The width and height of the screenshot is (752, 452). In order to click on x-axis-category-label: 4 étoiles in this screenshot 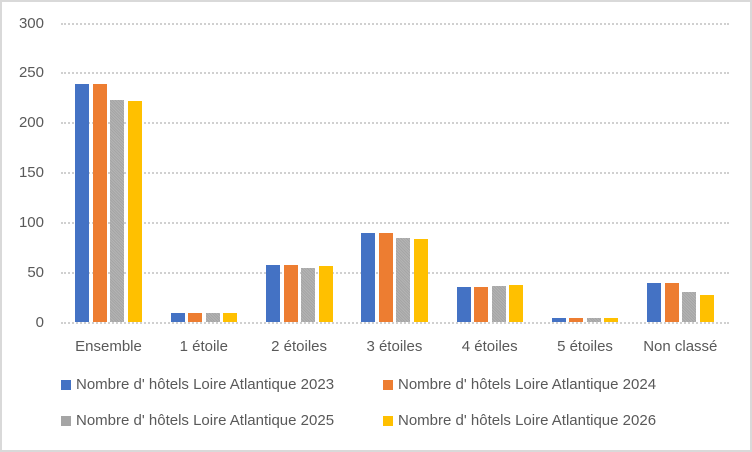, I will do `click(489, 346)`.